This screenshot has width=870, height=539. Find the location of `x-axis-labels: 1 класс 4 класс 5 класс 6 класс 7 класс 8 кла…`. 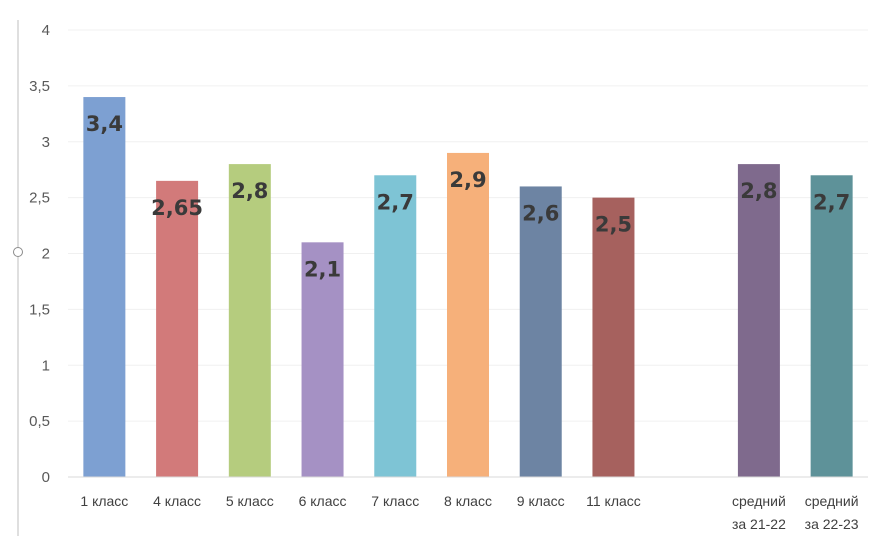

x-axis-labels: 1 класс 4 класс 5 класс 6 класс 7 класс 8 кла… is located at coordinates (469, 512).